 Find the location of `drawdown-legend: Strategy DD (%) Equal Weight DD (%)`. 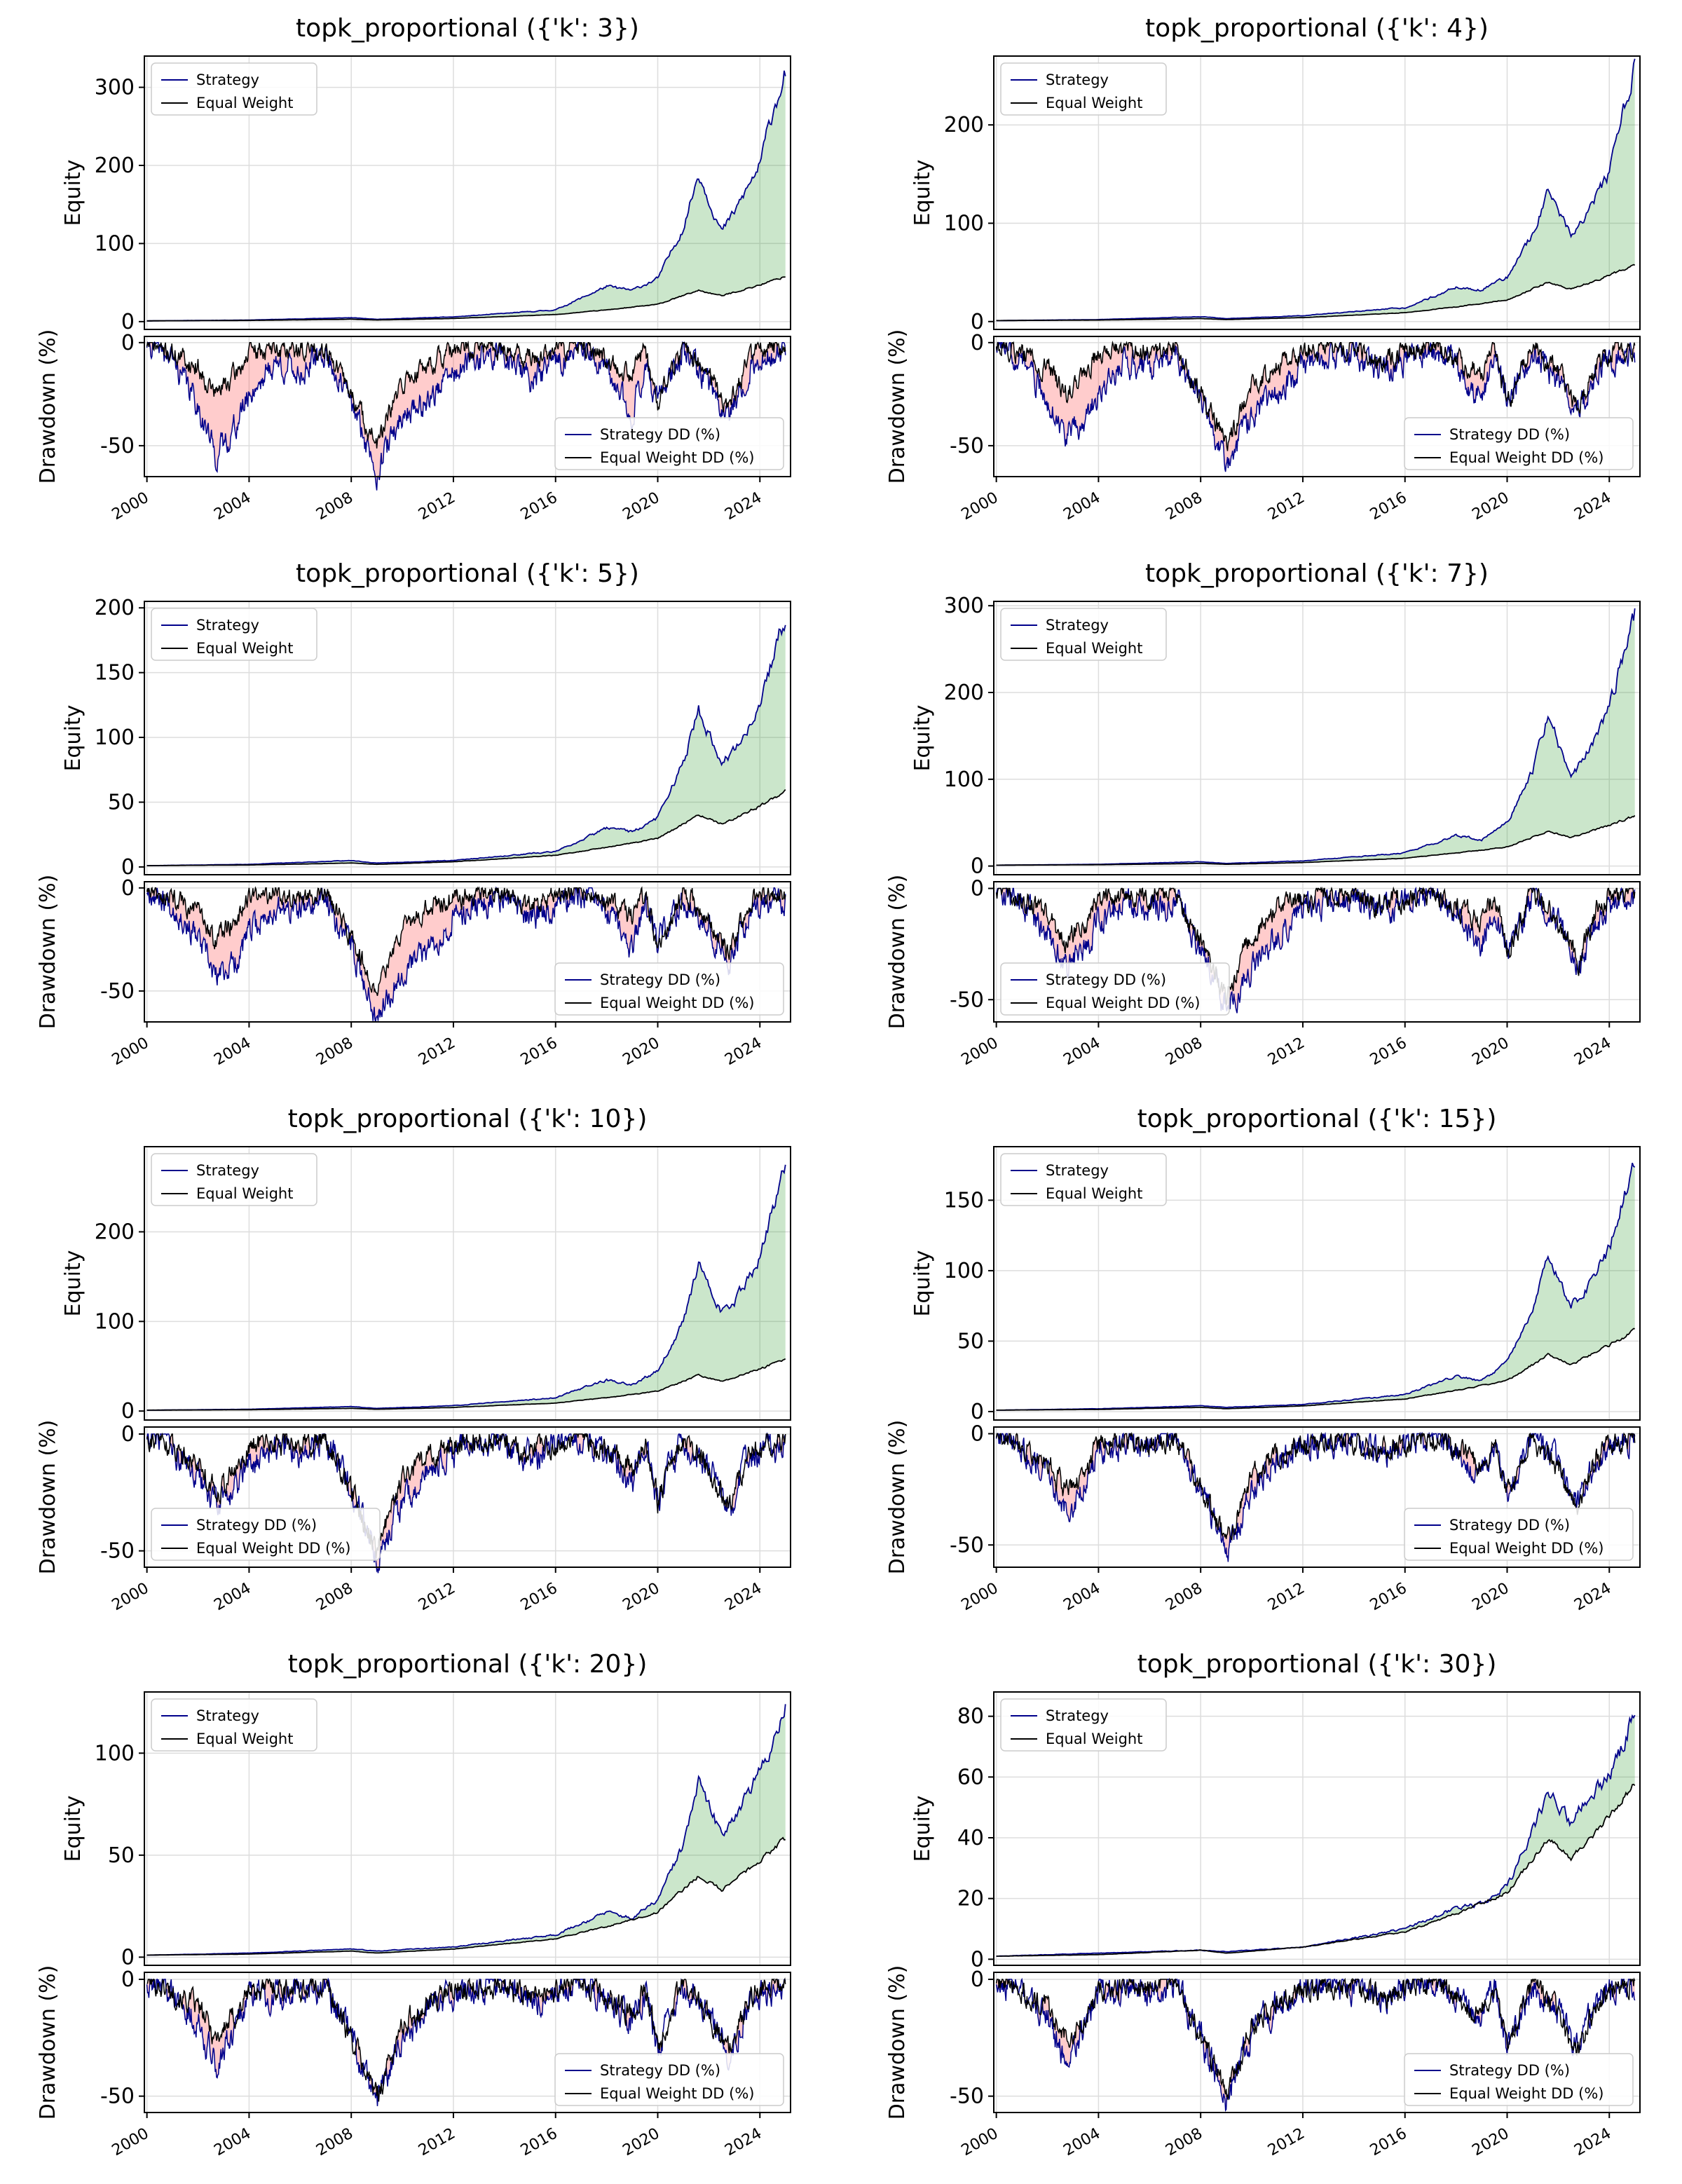

drawdown-legend: Strategy DD (%) Equal Weight DD (%) is located at coordinates (669, 443).